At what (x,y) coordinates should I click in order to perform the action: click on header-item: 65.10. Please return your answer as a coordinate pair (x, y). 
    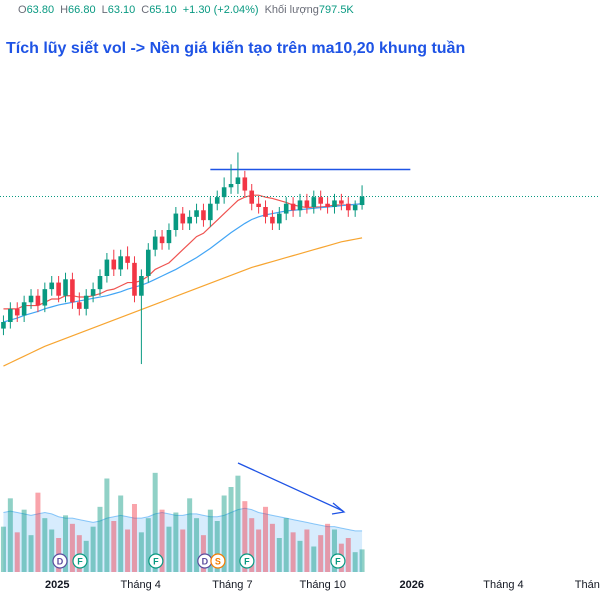
    Looking at the image, I should click on (163, 10).